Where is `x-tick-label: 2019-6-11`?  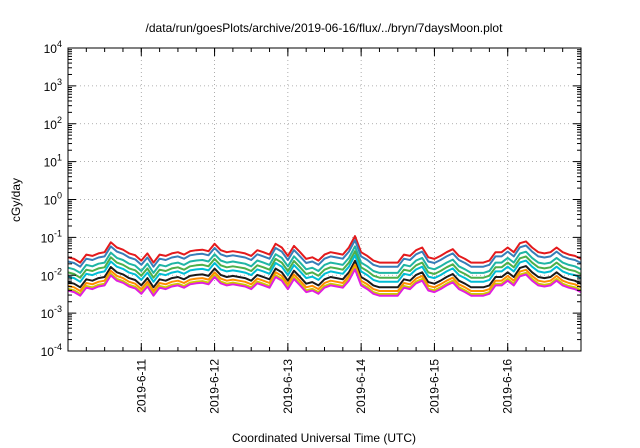 x-tick-label: 2019-6-11 is located at coordinates (141, 386).